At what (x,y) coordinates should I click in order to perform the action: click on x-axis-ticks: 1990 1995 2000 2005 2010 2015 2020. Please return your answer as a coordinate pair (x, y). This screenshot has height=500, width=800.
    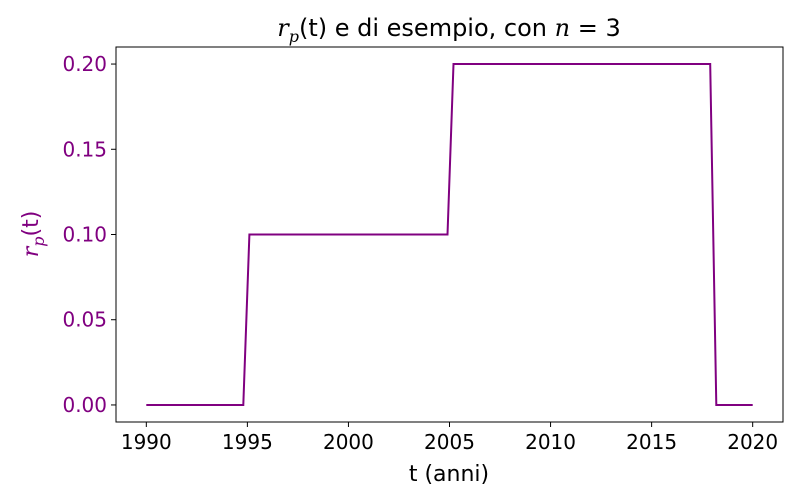
    Looking at the image, I should click on (449, 438).